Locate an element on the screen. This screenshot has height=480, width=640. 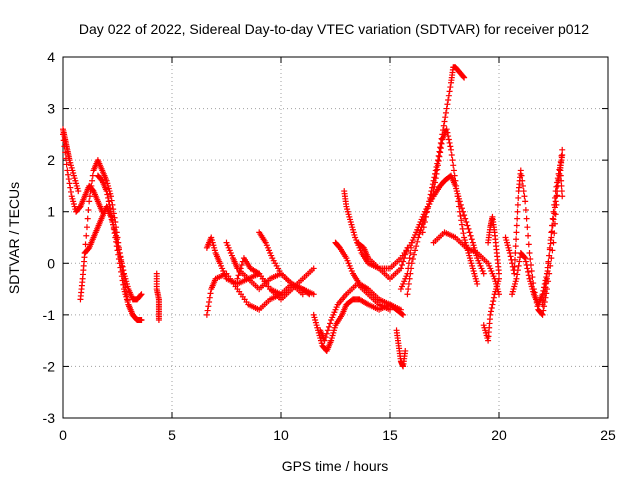
y-tick-label: -3 is located at coordinates (49, 418).